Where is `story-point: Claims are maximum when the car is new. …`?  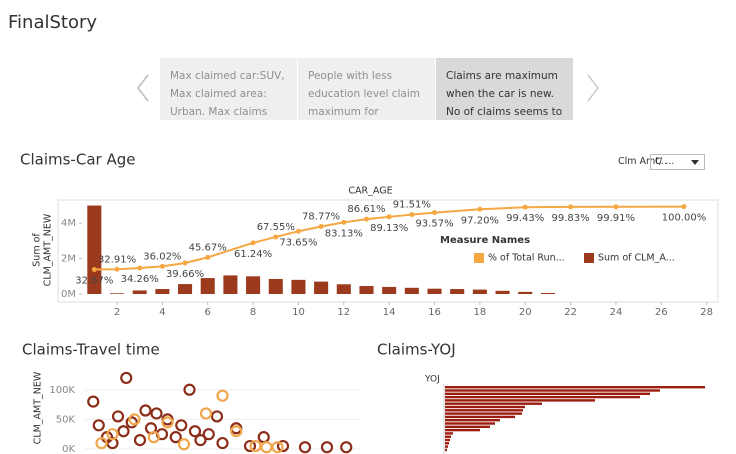
story-point: Claims are maximum when the car is new. … is located at coordinates (504, 89).